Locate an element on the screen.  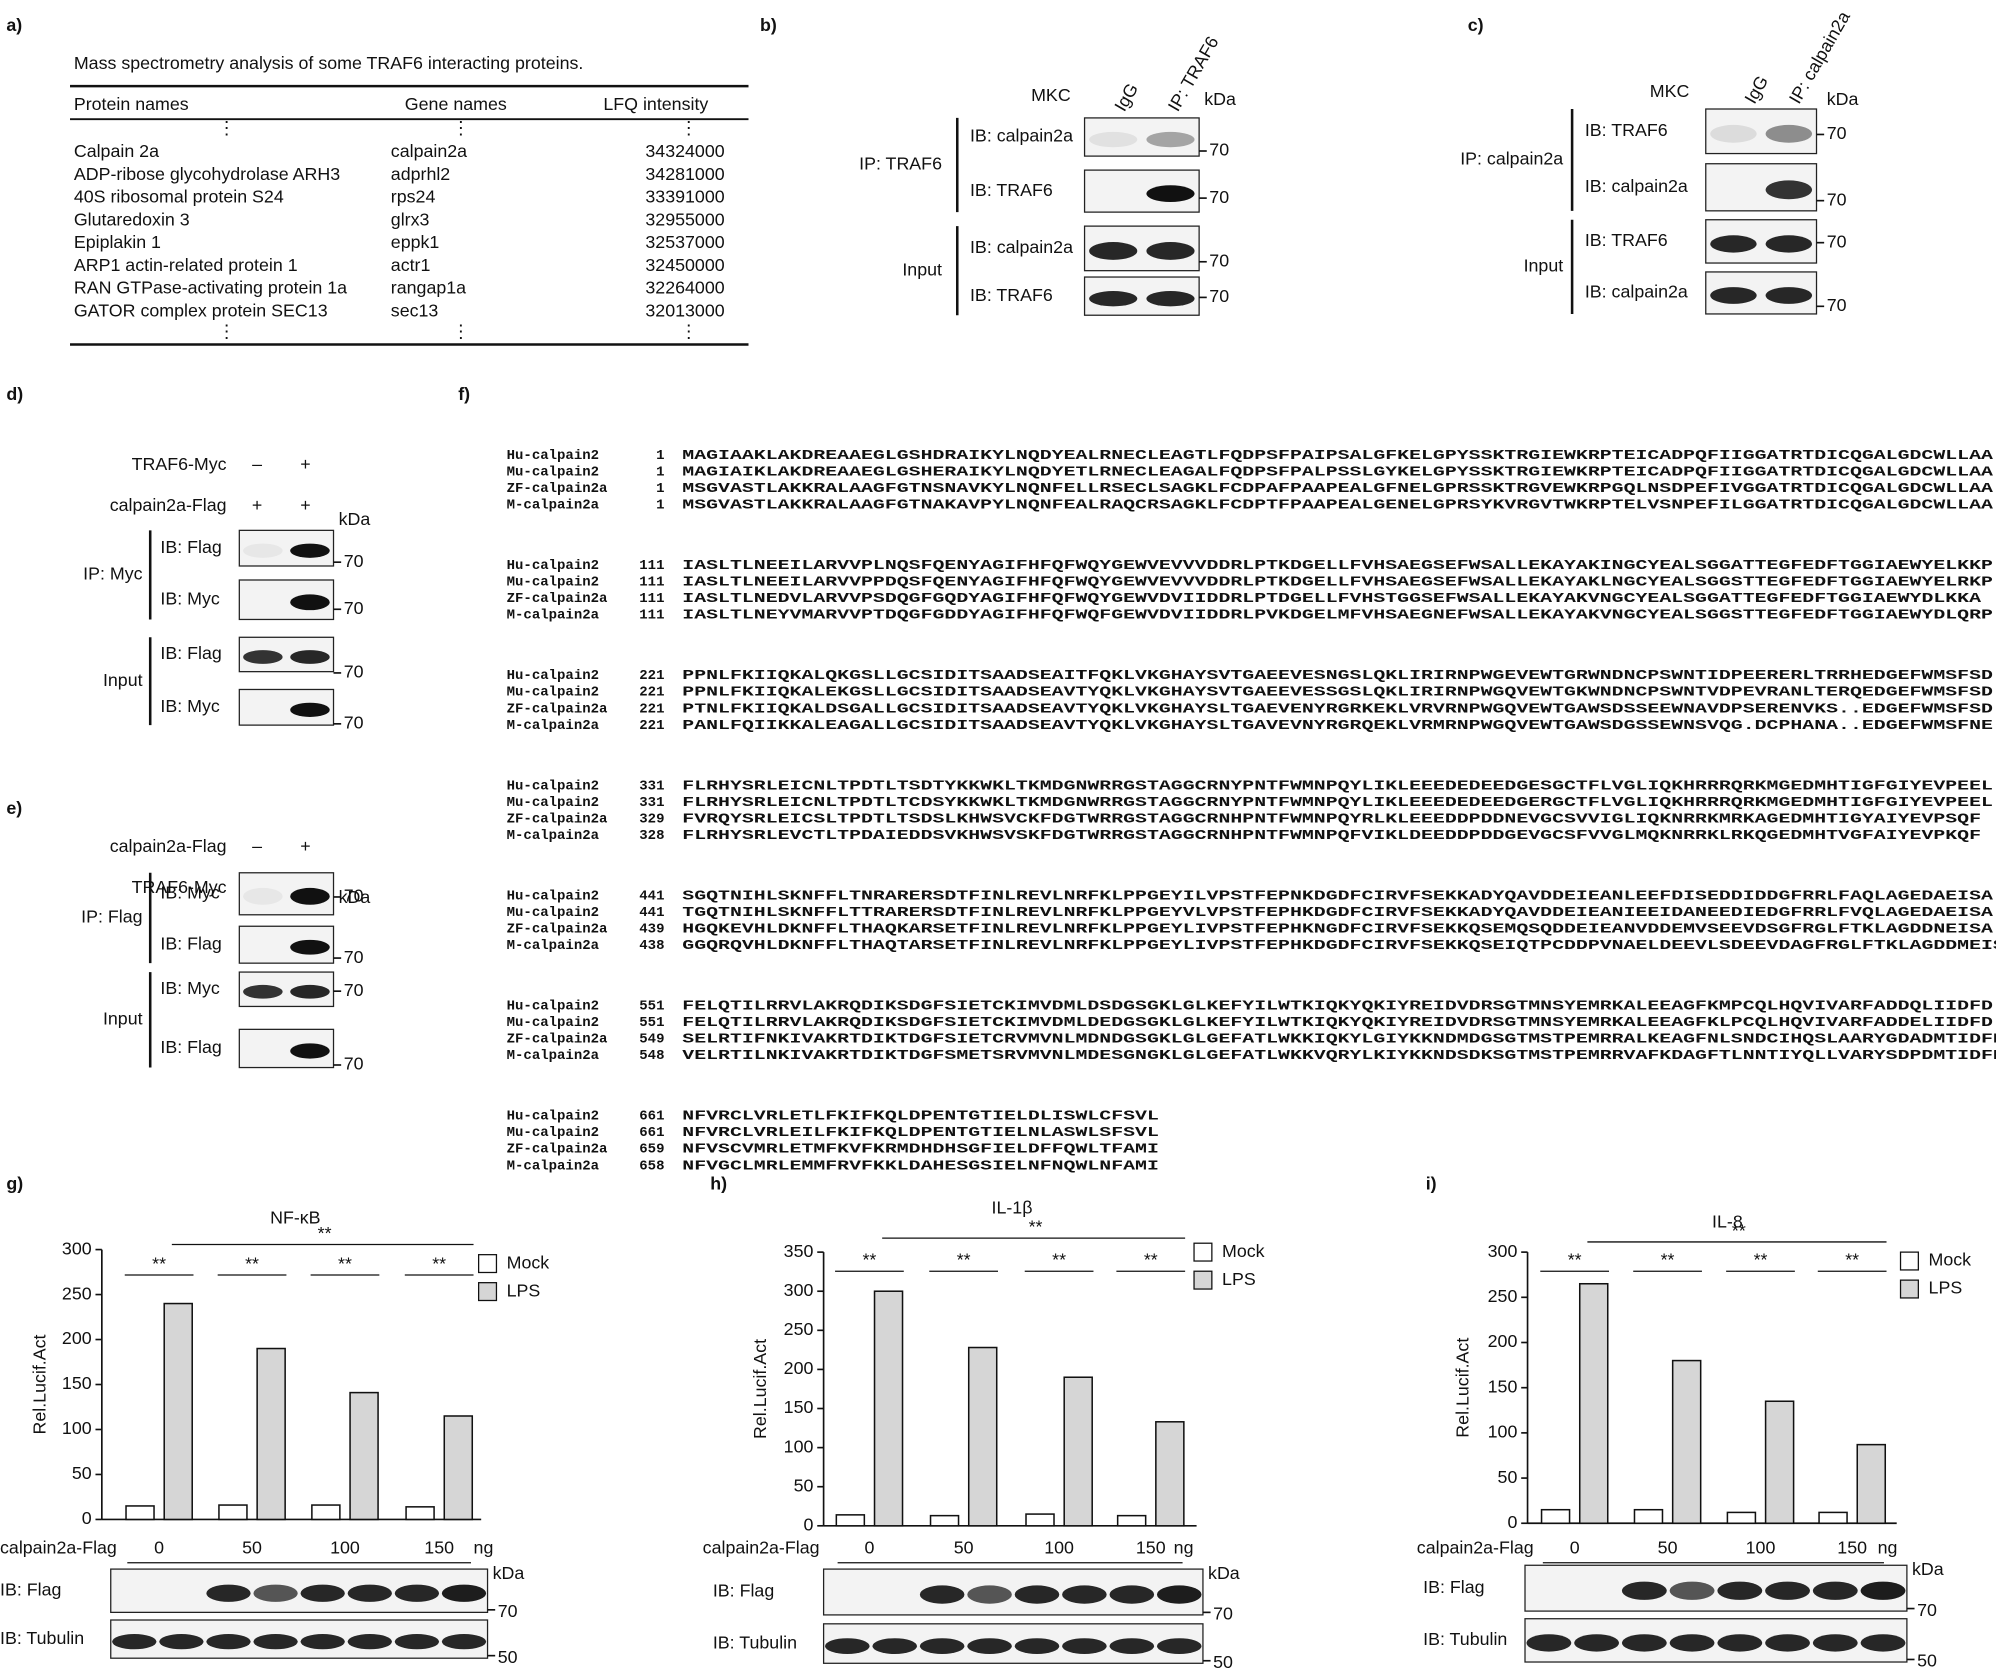
table-cell: eppk1 is located at coordinates (415, 242).